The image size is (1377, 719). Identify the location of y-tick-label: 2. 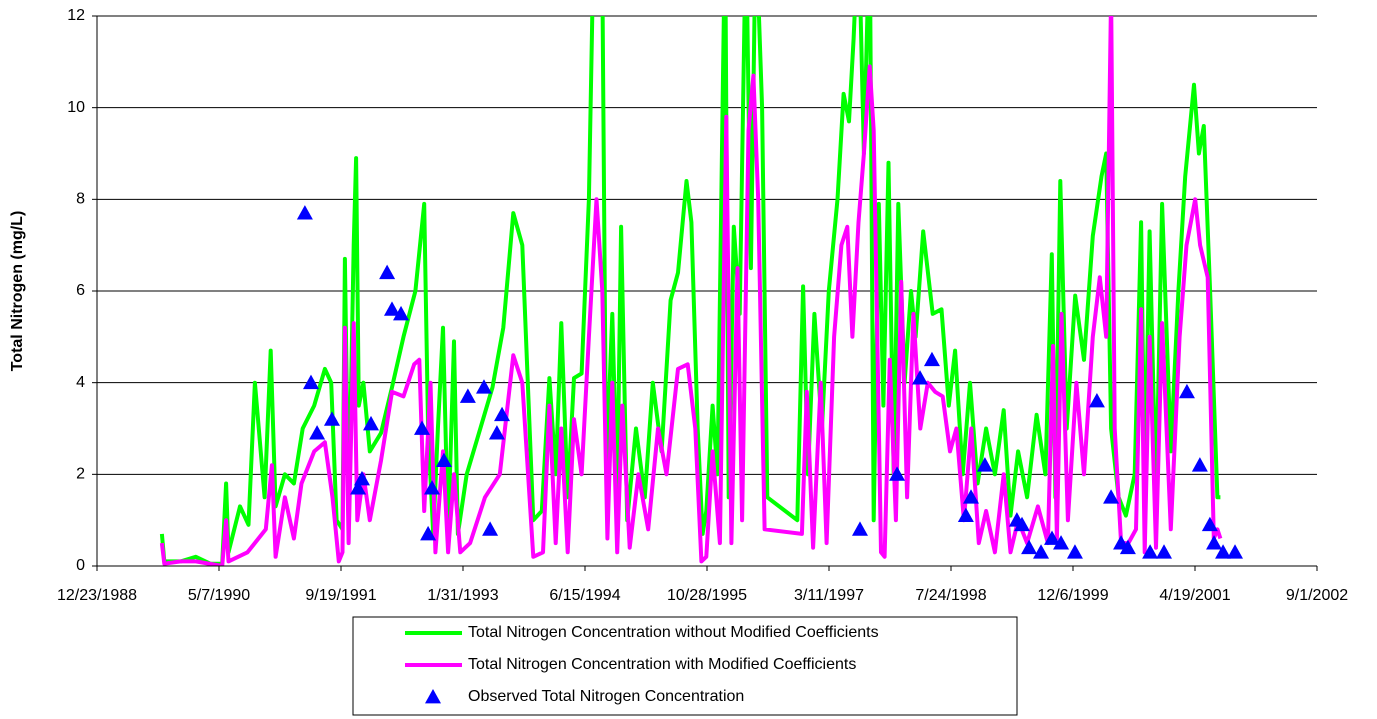
(80, 474).